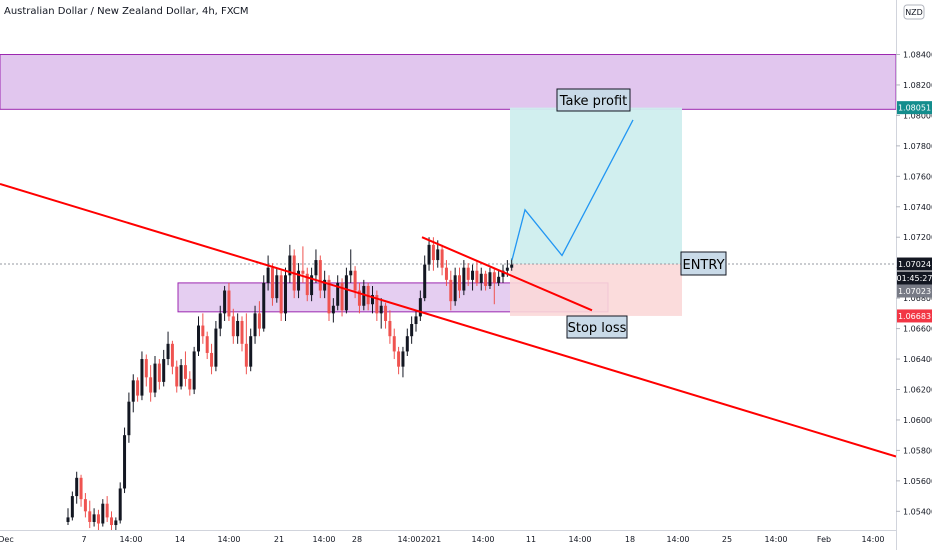 This screenshot has height=550, width=932. What do you see at coordinates (596, 290) in the screenshot?
I see `stop-loss-area` at bounding box center [596, 290].